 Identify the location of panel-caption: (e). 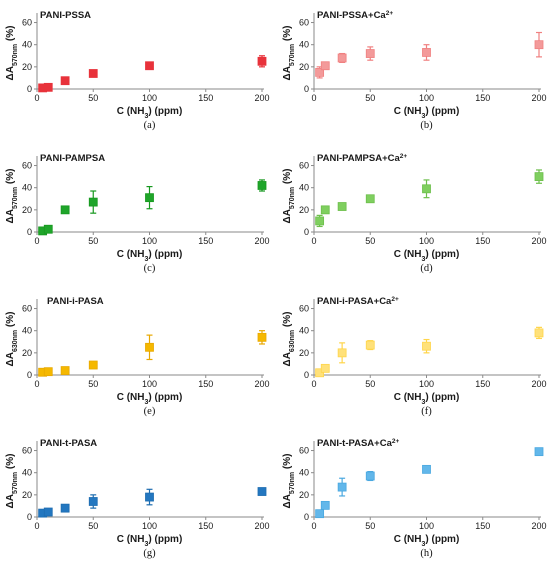
(150, 411).